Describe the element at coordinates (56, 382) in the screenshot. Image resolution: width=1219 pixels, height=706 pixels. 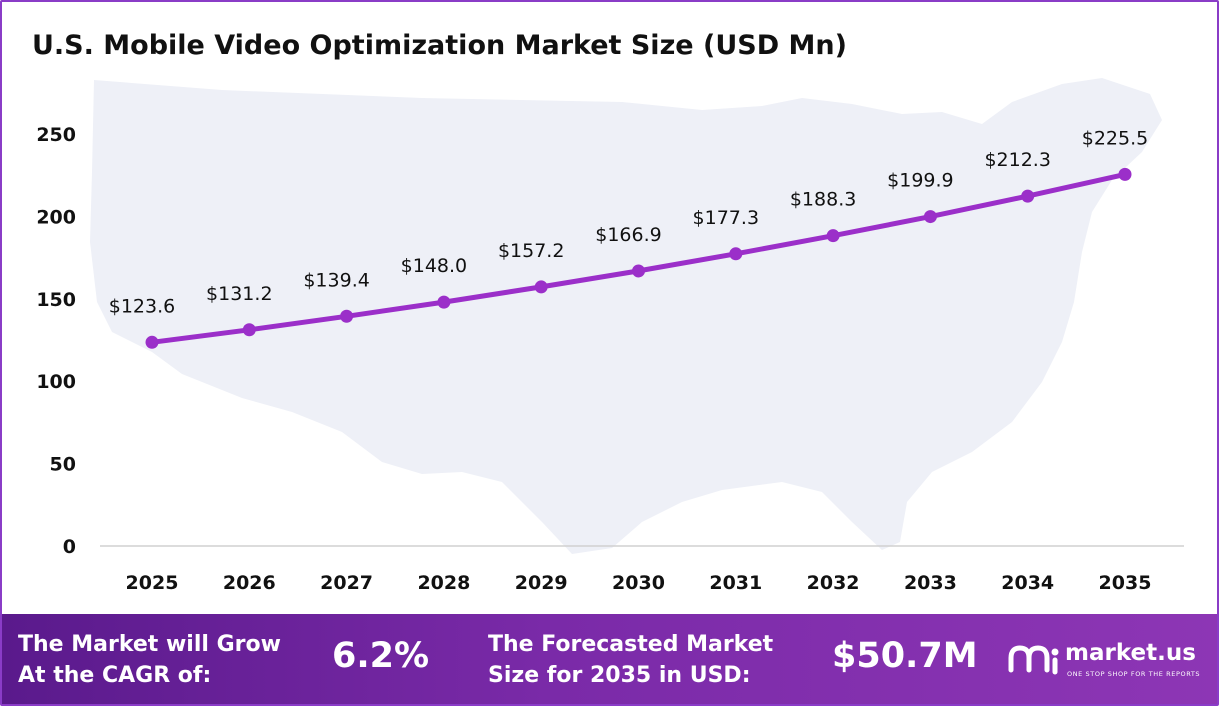
I see `y-tick-label-100: 100` at that location.